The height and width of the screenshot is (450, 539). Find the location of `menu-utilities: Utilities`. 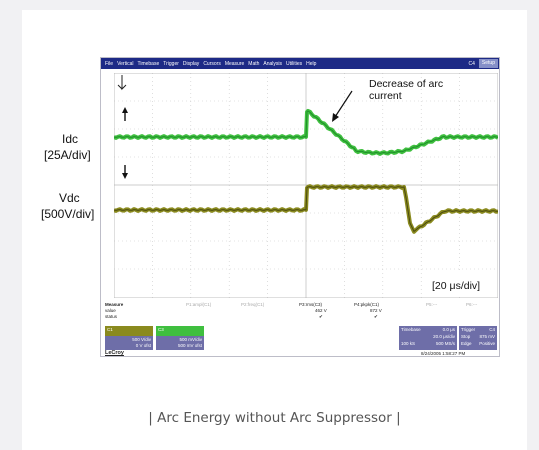

menu-utilities: Utilities is located at coordinates (294, 63).